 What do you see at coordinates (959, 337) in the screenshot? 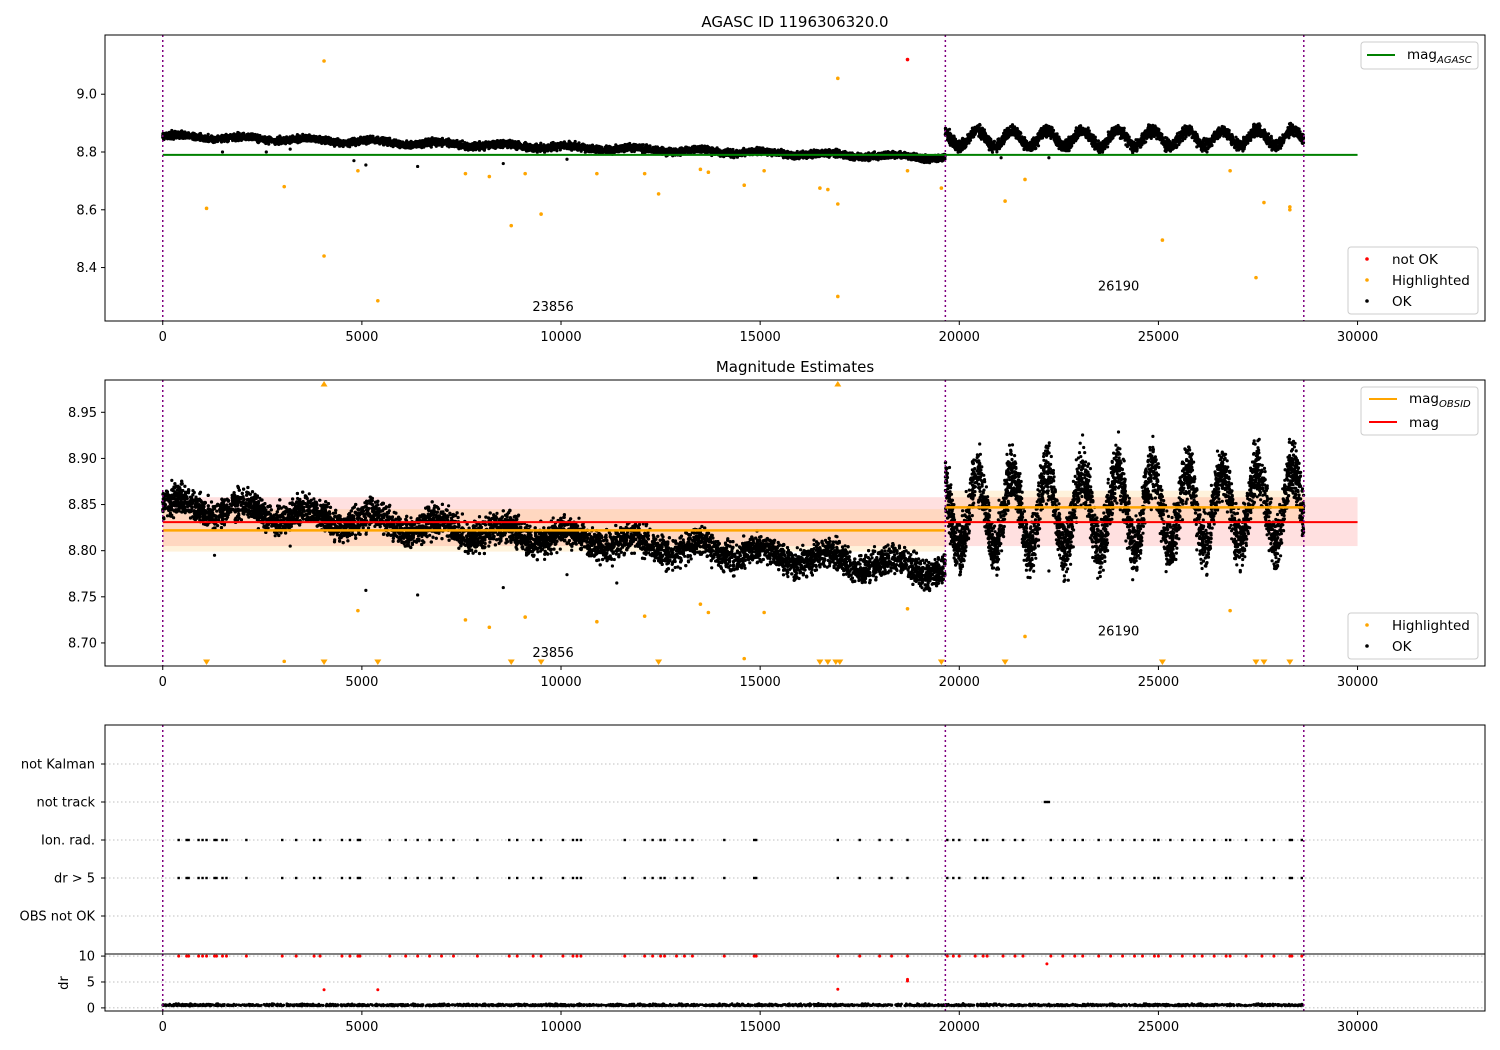
I see `x-tick-label: 20000` at bounding box center [959, 337].